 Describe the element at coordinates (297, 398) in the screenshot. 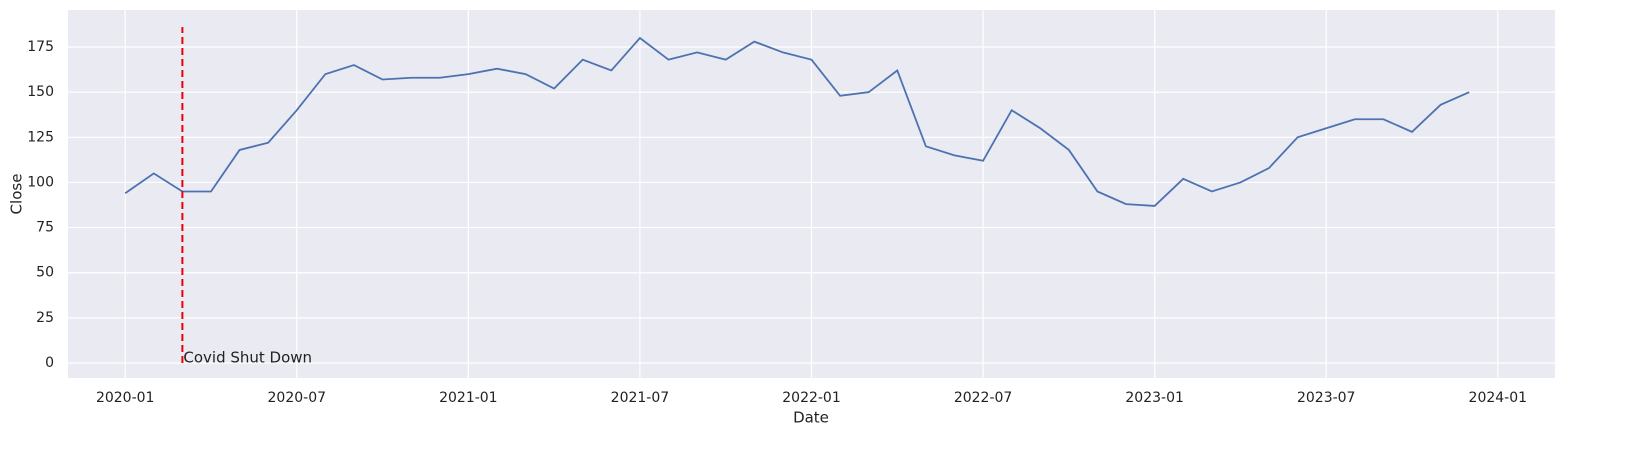

I see `x-tick-label: 2020-07` at that location.